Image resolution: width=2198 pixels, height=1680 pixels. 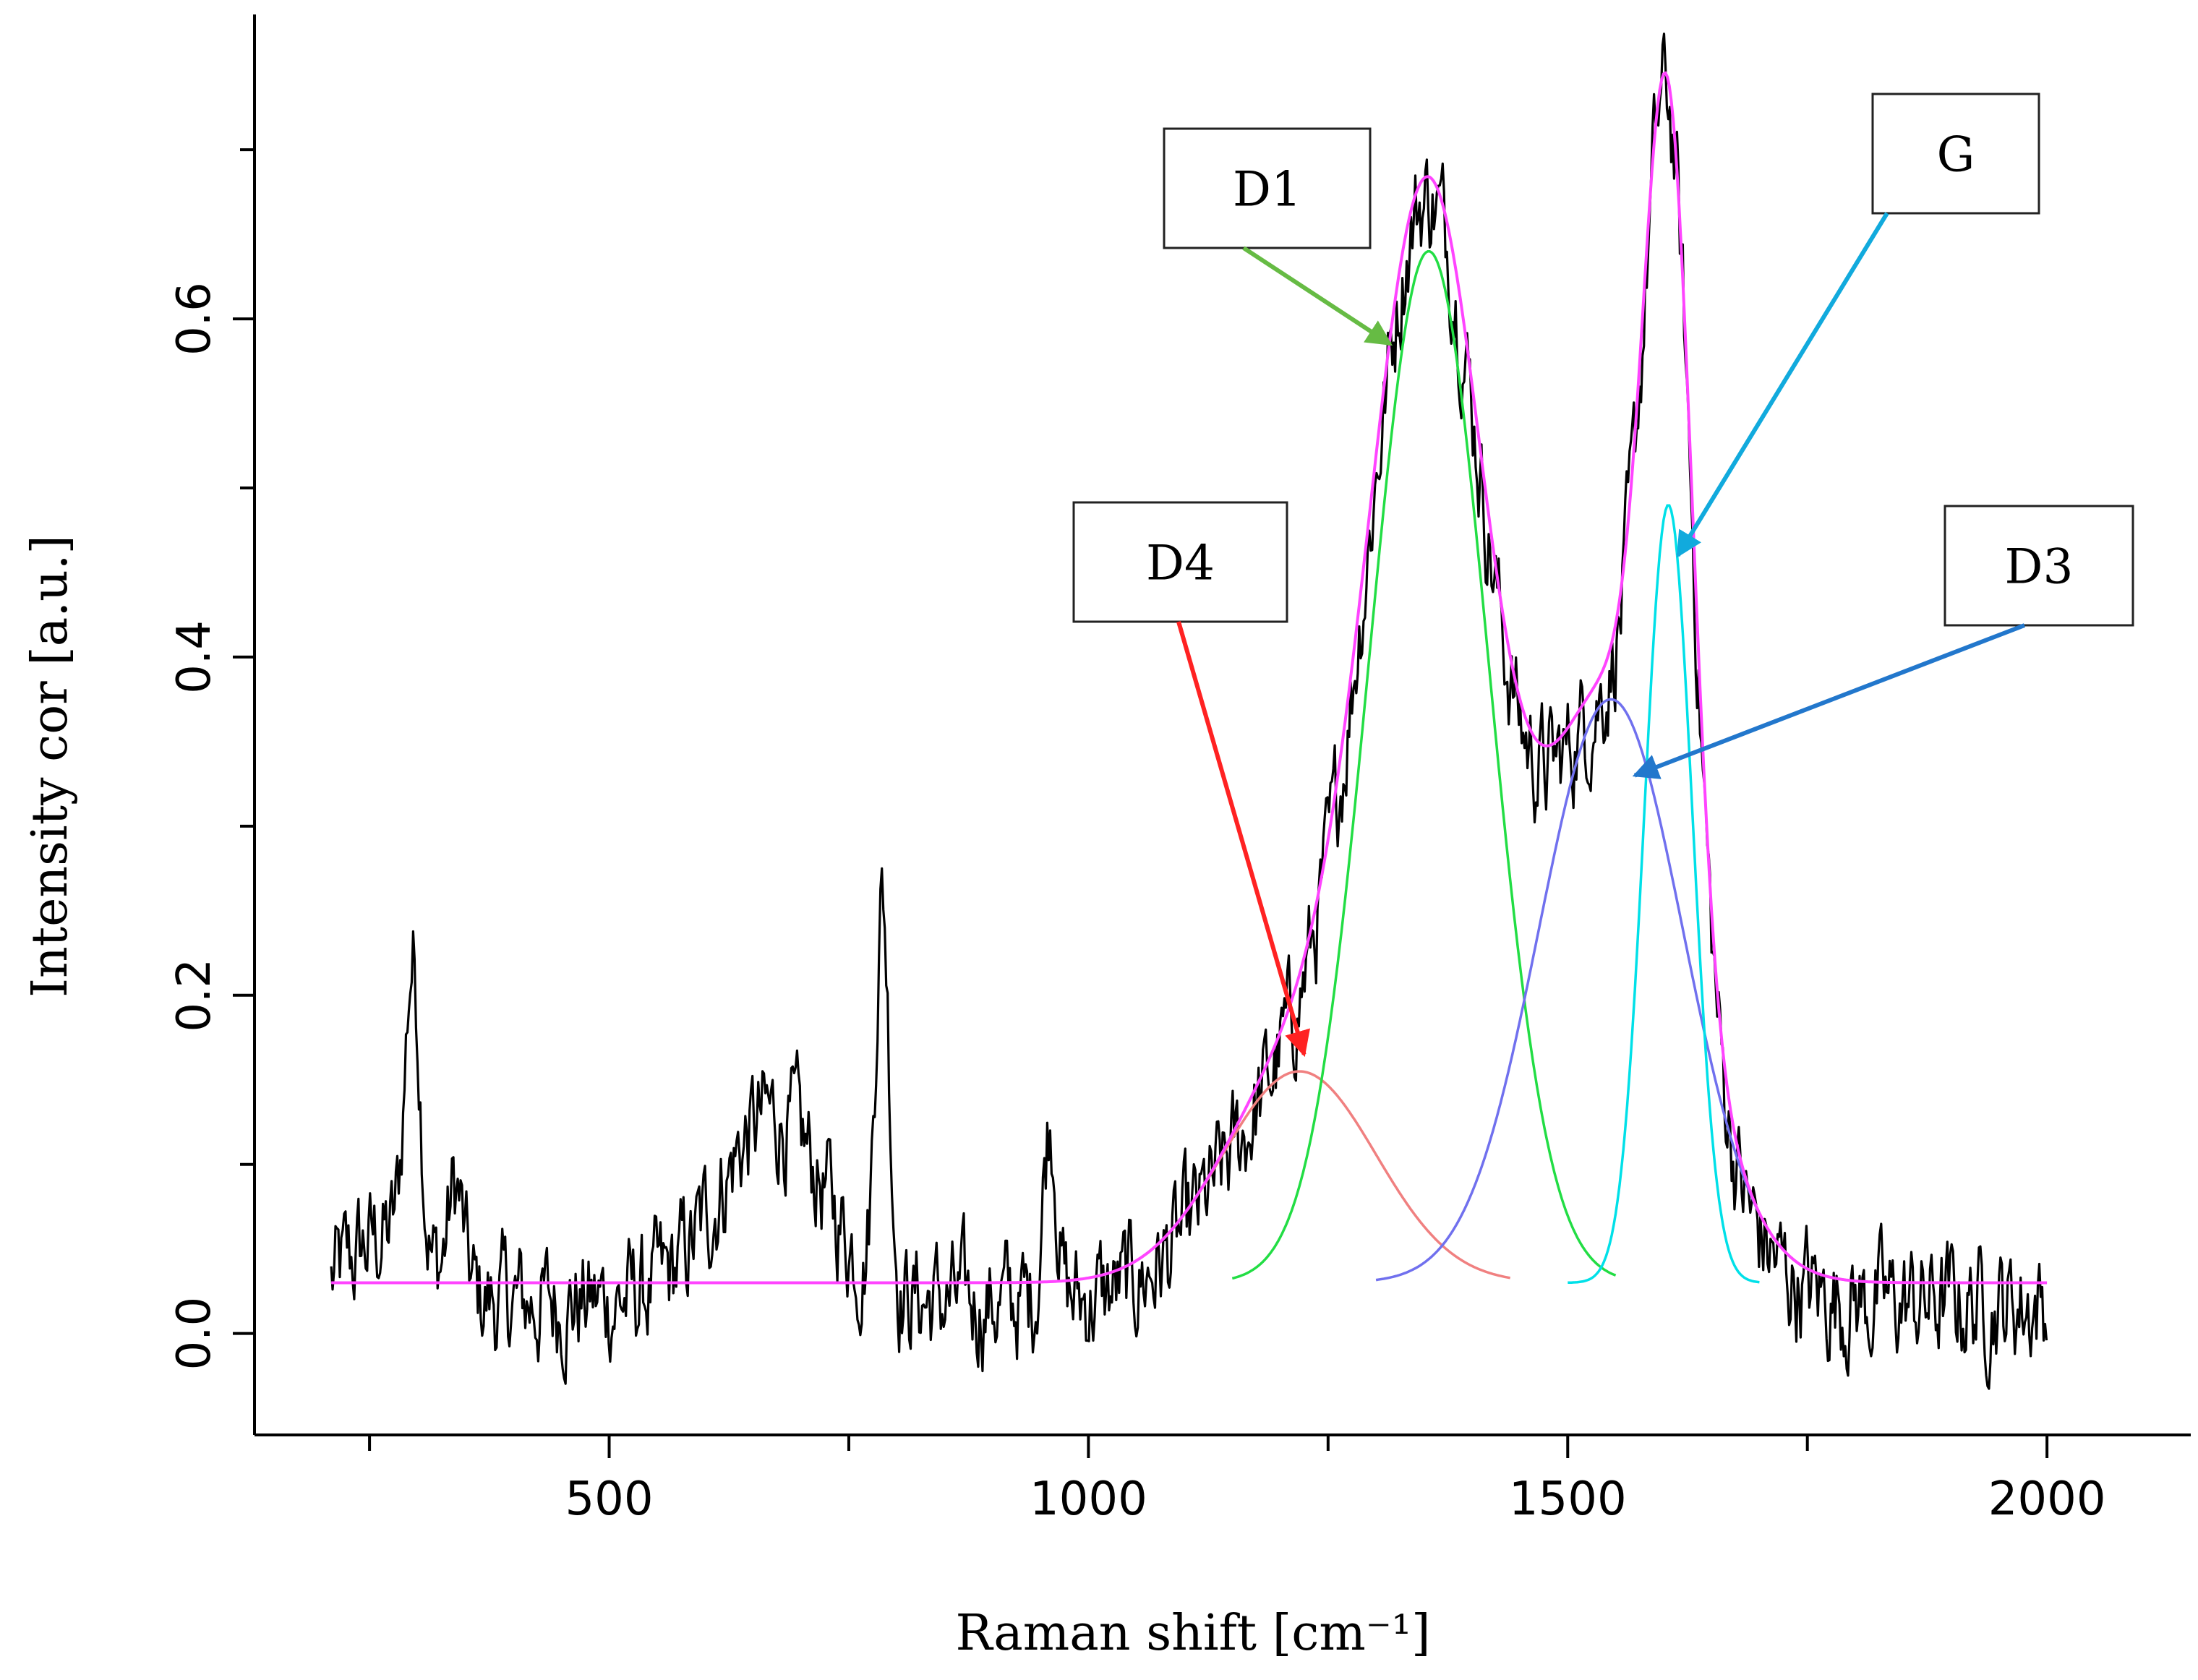 What do you see at coordinates (1829, 701) in the screenshot?
I see `arrow-d3` at bounding box center [1829, 701].